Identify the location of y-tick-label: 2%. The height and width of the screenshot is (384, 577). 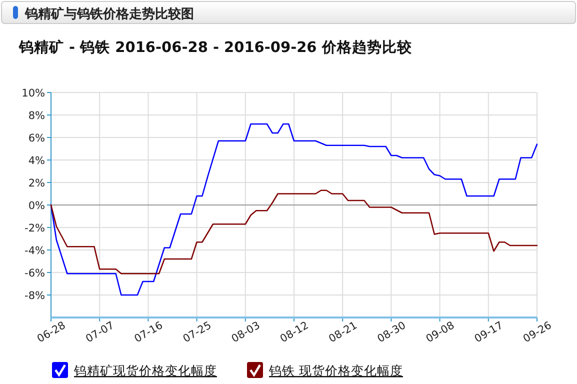
(37, 184).